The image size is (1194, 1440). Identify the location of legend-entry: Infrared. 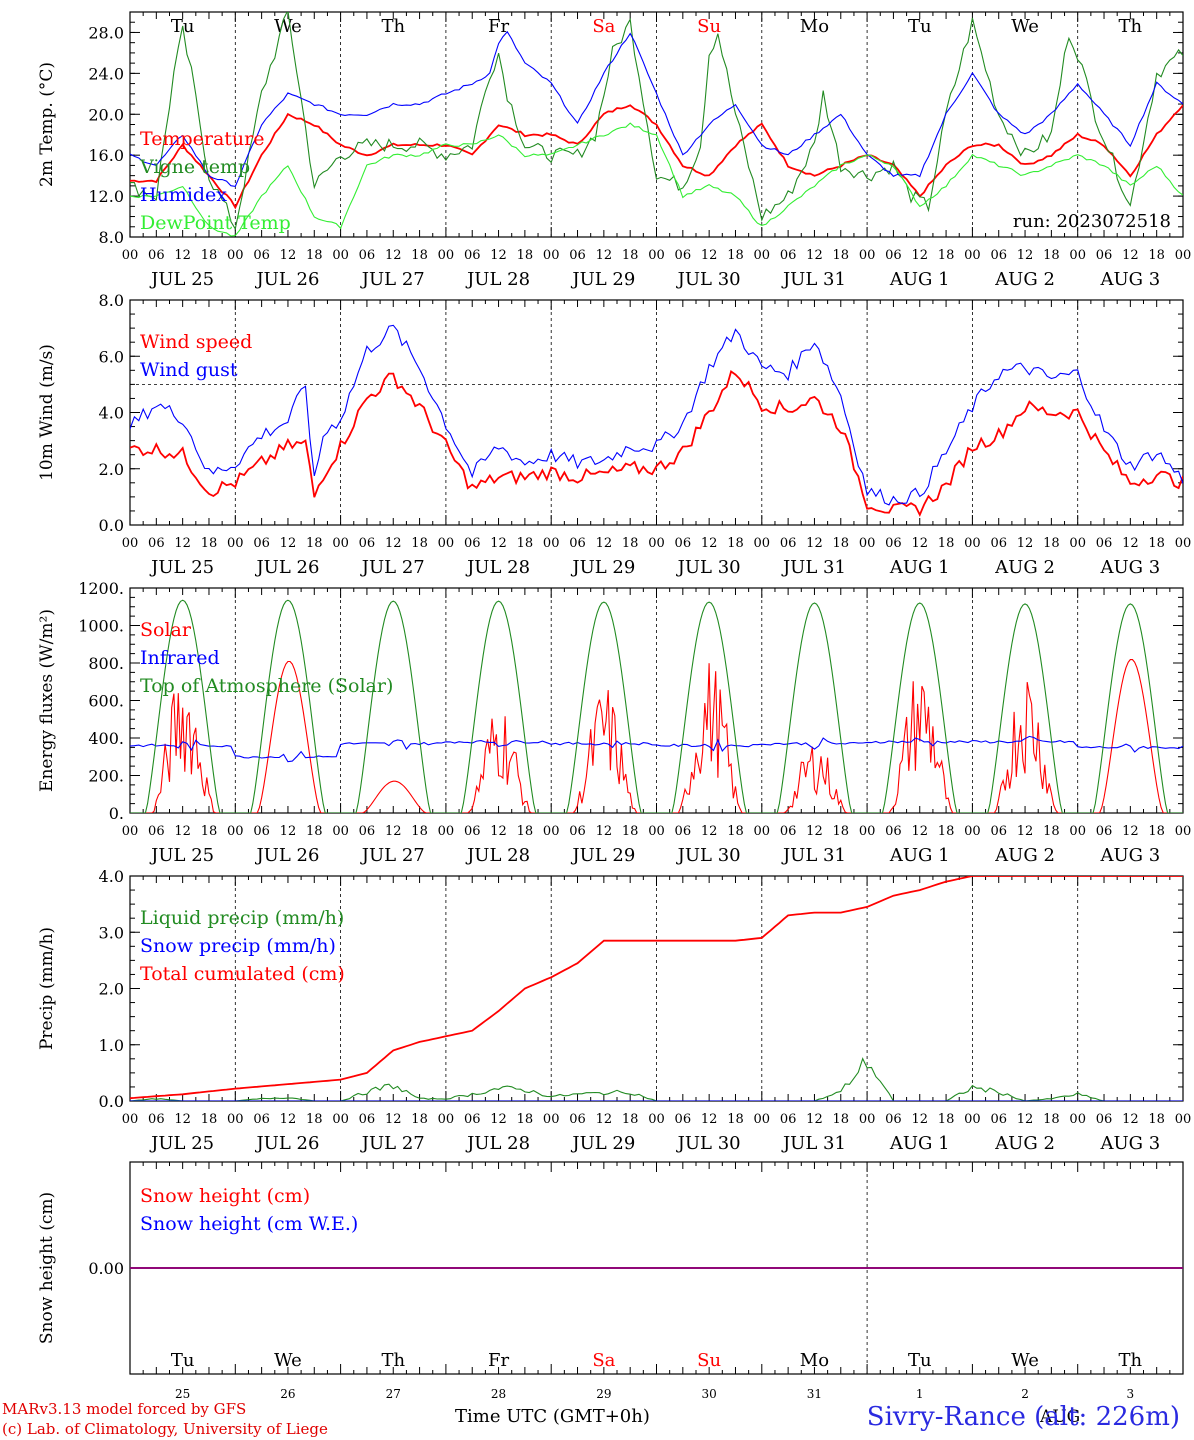
(180, 658).